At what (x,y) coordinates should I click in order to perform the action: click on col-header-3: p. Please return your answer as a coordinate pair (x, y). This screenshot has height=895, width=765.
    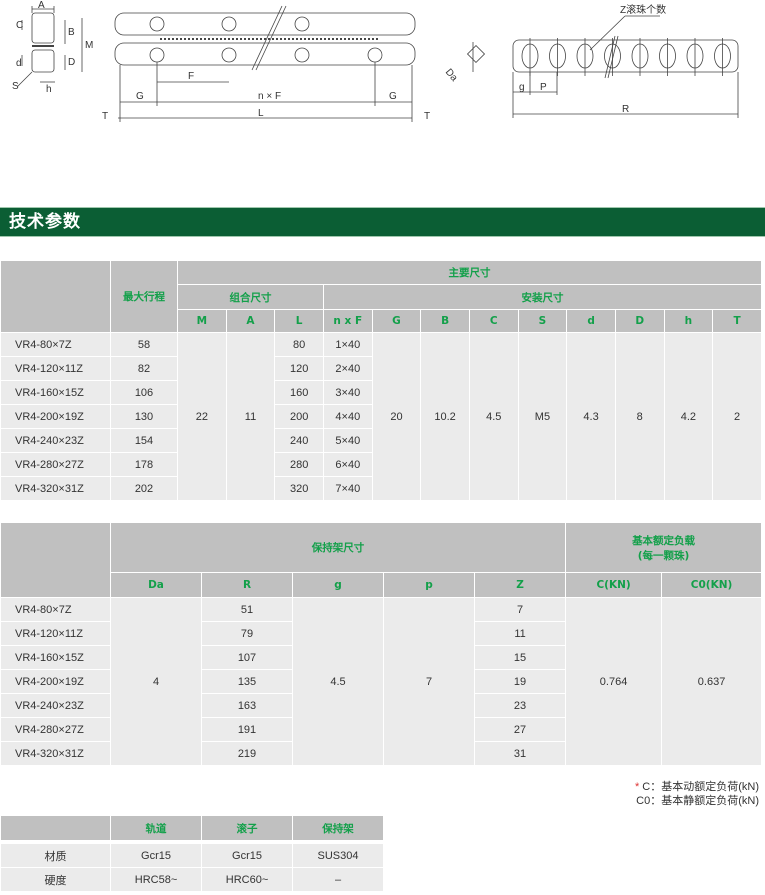
    Looking at the image, I should click on (429, 585).